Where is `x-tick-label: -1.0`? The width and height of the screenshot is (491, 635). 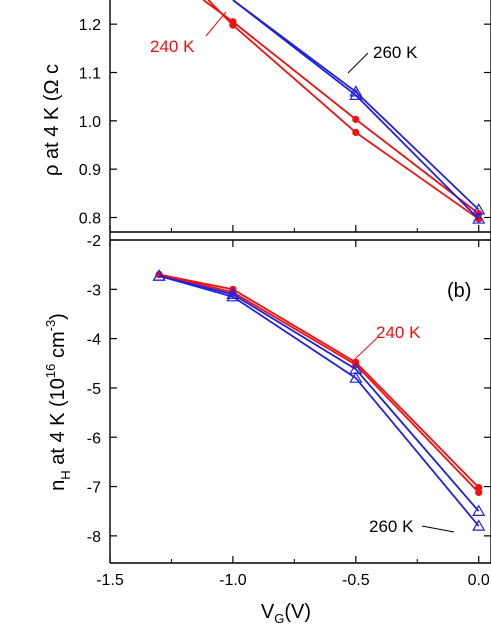 x-tick-label: -1.0 is located at coordinates (233, 580).